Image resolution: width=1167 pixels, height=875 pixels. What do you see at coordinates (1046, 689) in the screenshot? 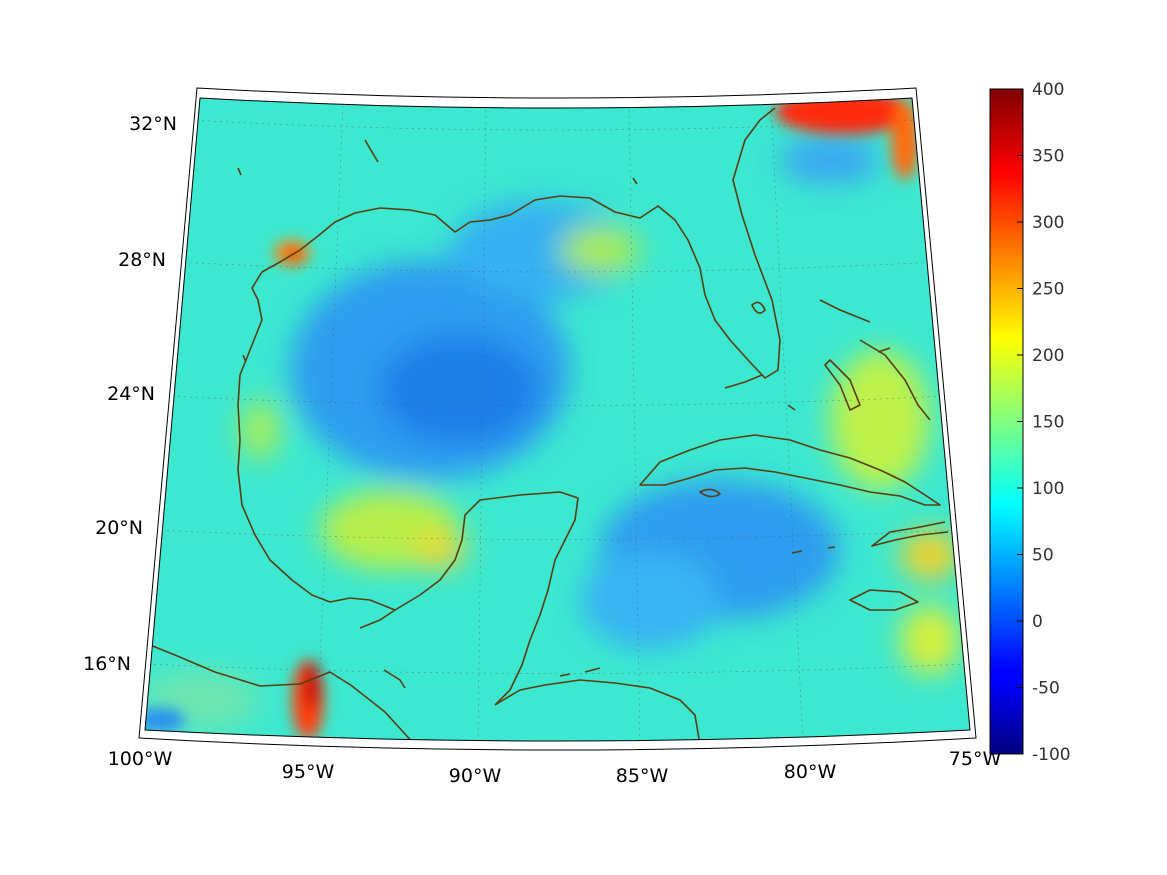
I see `colorbar-tick-label: -50` at bounding box center [1046, 689].